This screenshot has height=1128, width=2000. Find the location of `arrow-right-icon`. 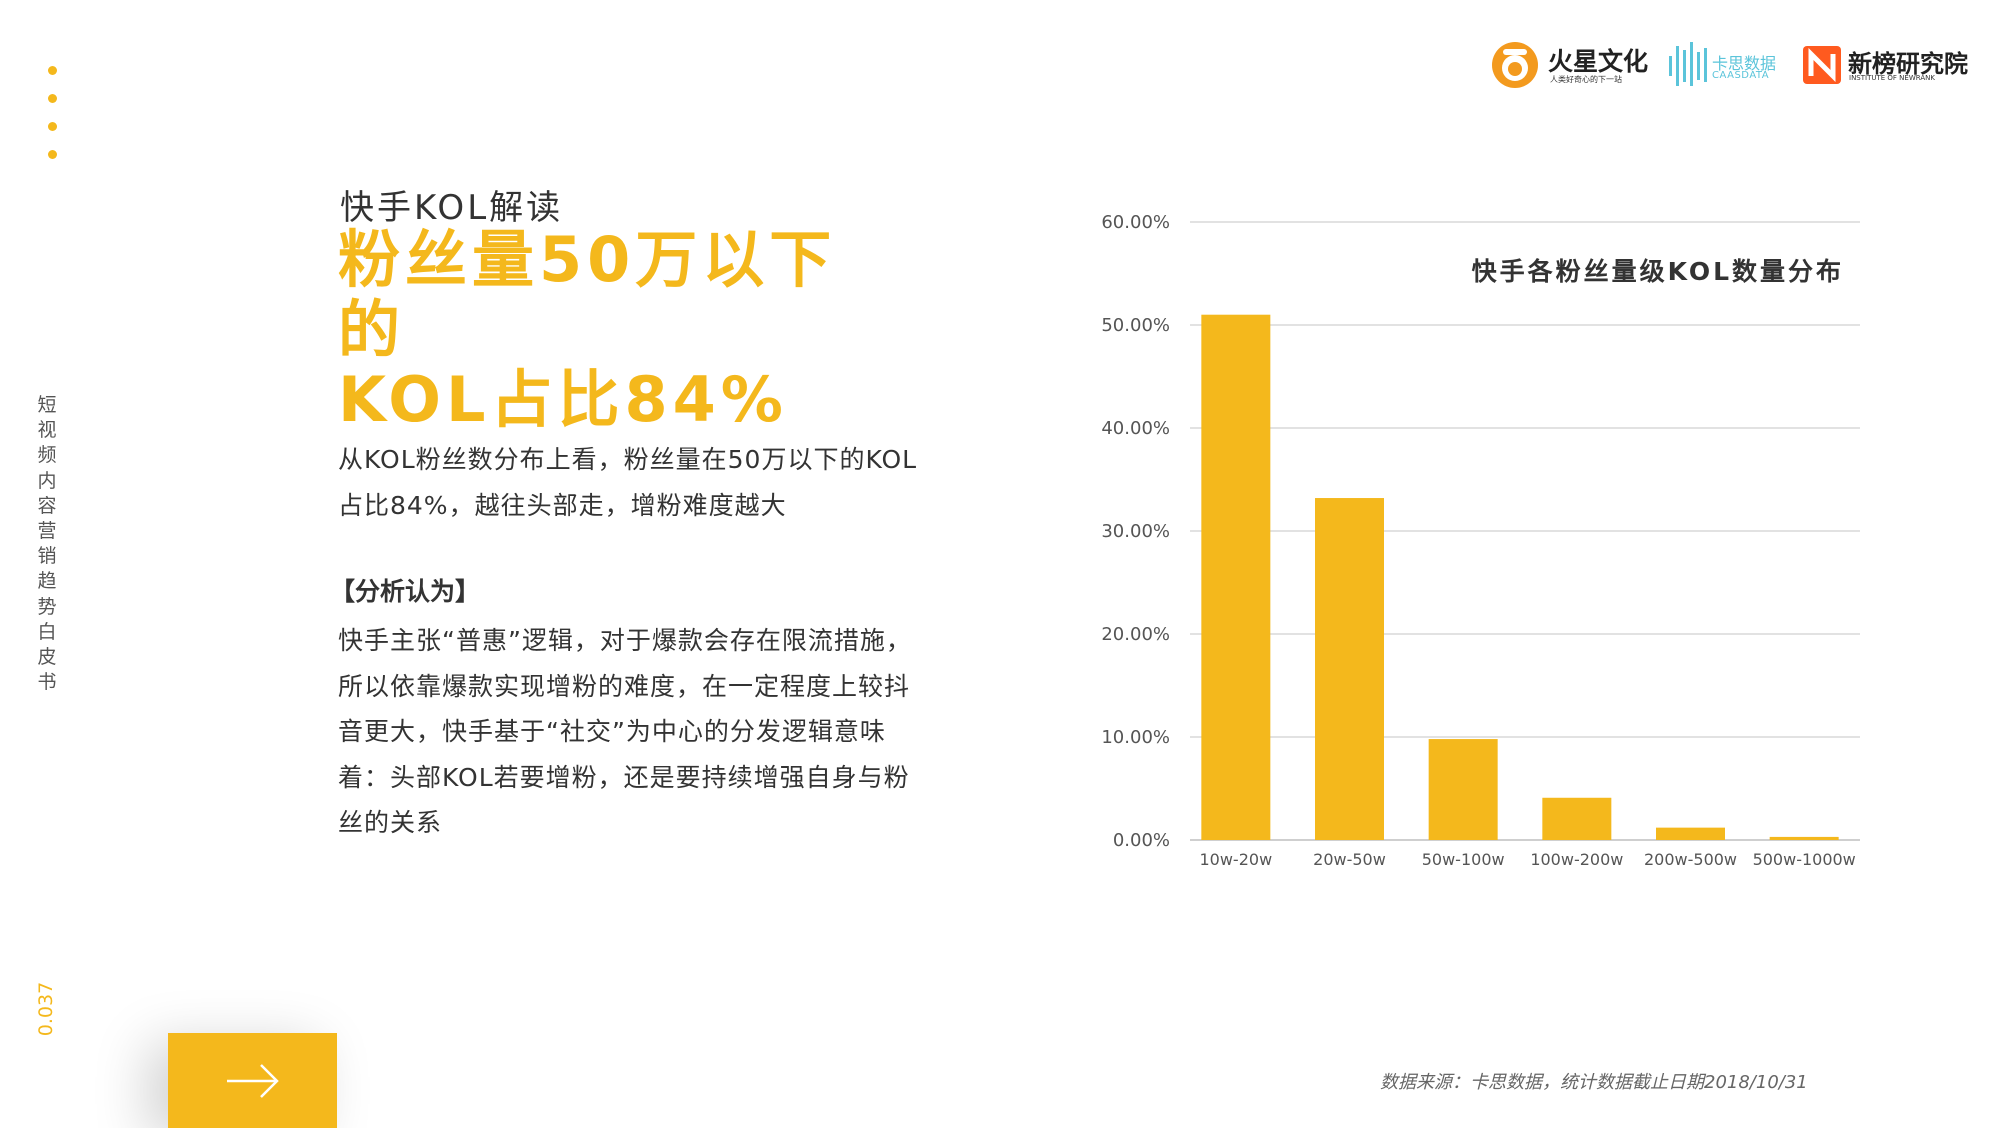

arrow-right-icon is located at coordinates (252, 1080).